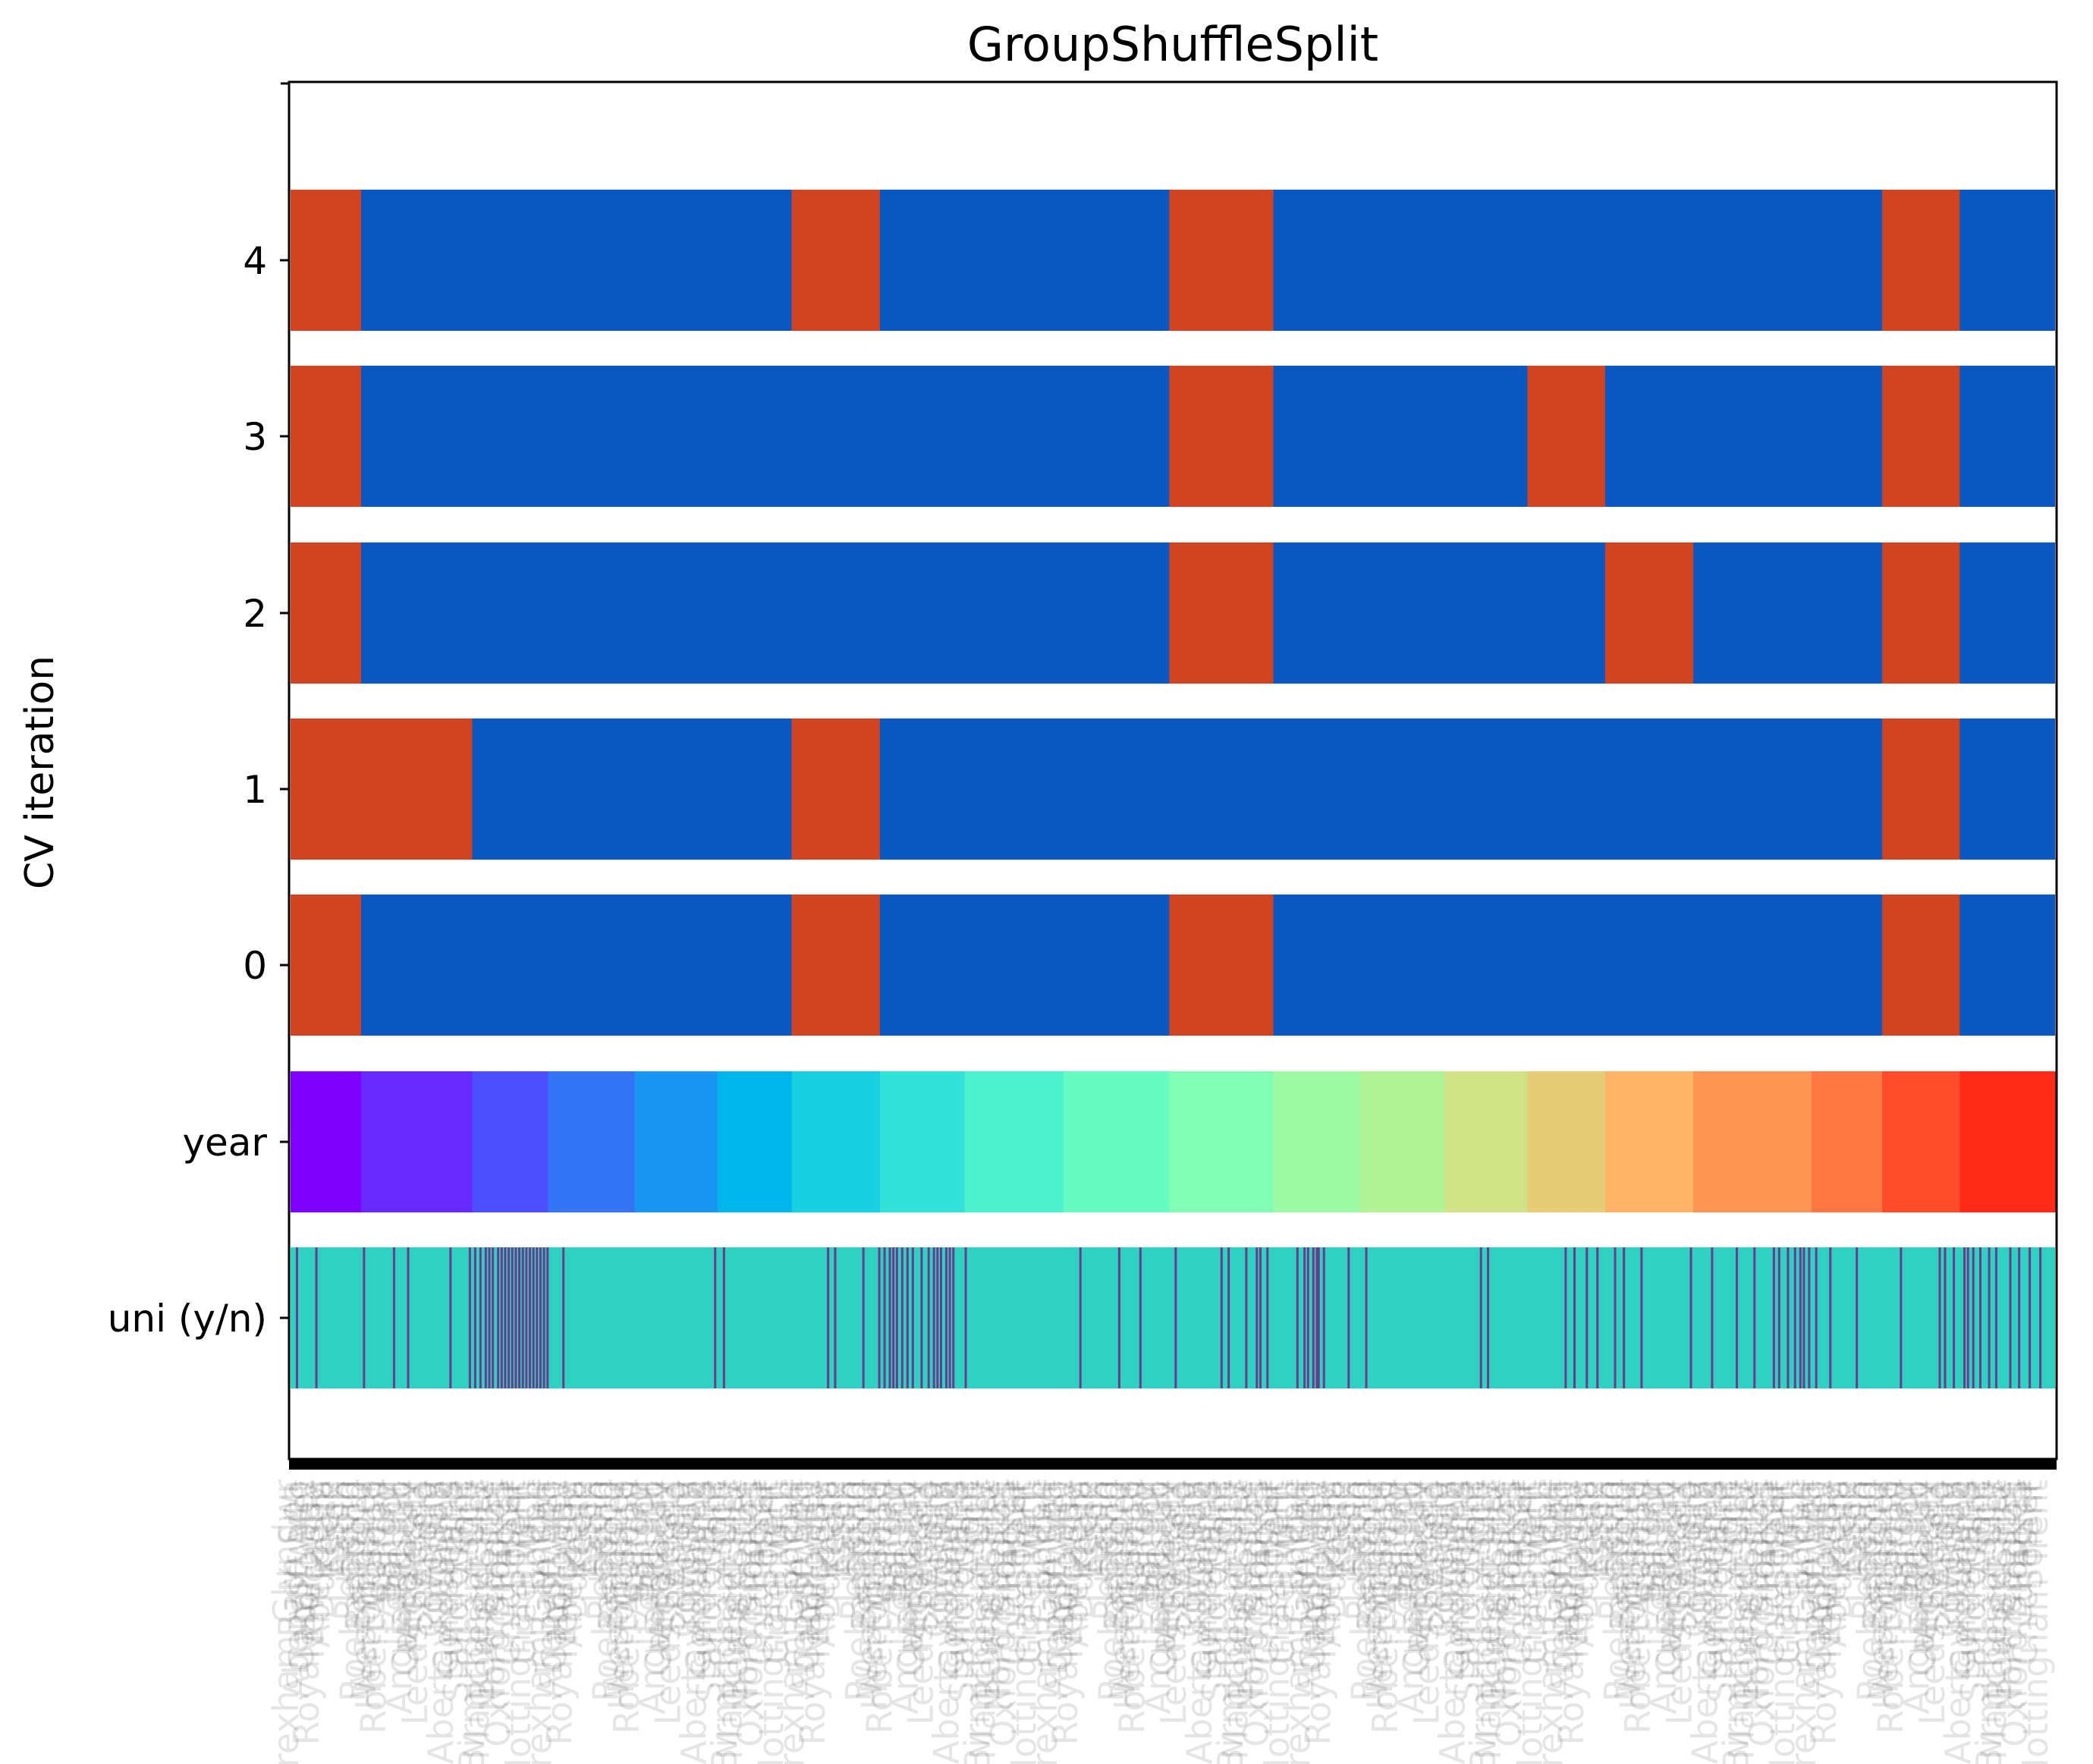 This screenshot has width=2093, height=1764. I want to click on x-tick-label: Bath Spa, so click(1555, 1558).